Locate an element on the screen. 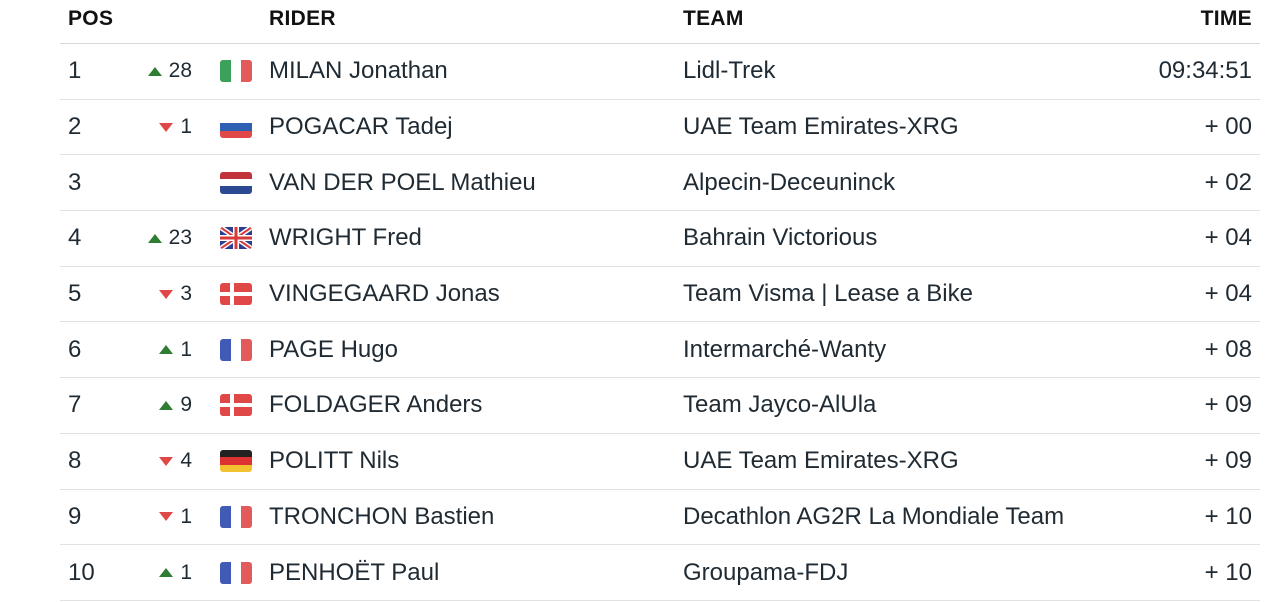  position-change: 4 is located at coordinates (162, 461).